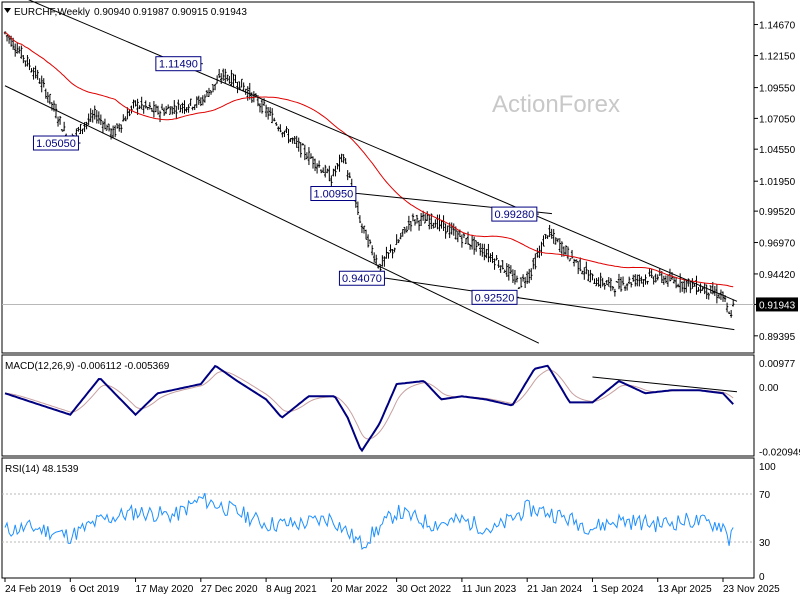 The height and width of the screenshot is (600, 800). Describe the element at coordinates (777, 150) in the screenshot. I see `y-tick-label: 1.04550` at that location.